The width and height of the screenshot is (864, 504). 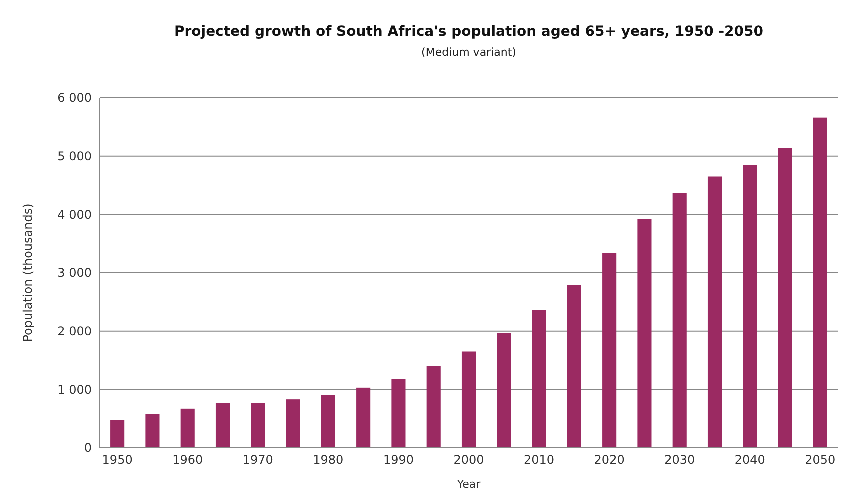 What do you see at coordinates (469, 52) in the screenshot?
I see `chart-subtitle: (Medium variant)` at bounding box center [469, 52].